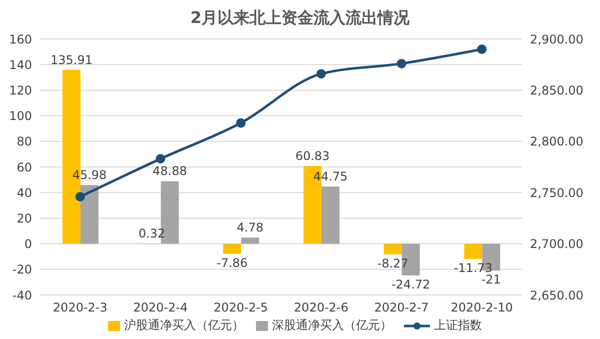  I want to click on data-label: -8.27, so click(392, 263).